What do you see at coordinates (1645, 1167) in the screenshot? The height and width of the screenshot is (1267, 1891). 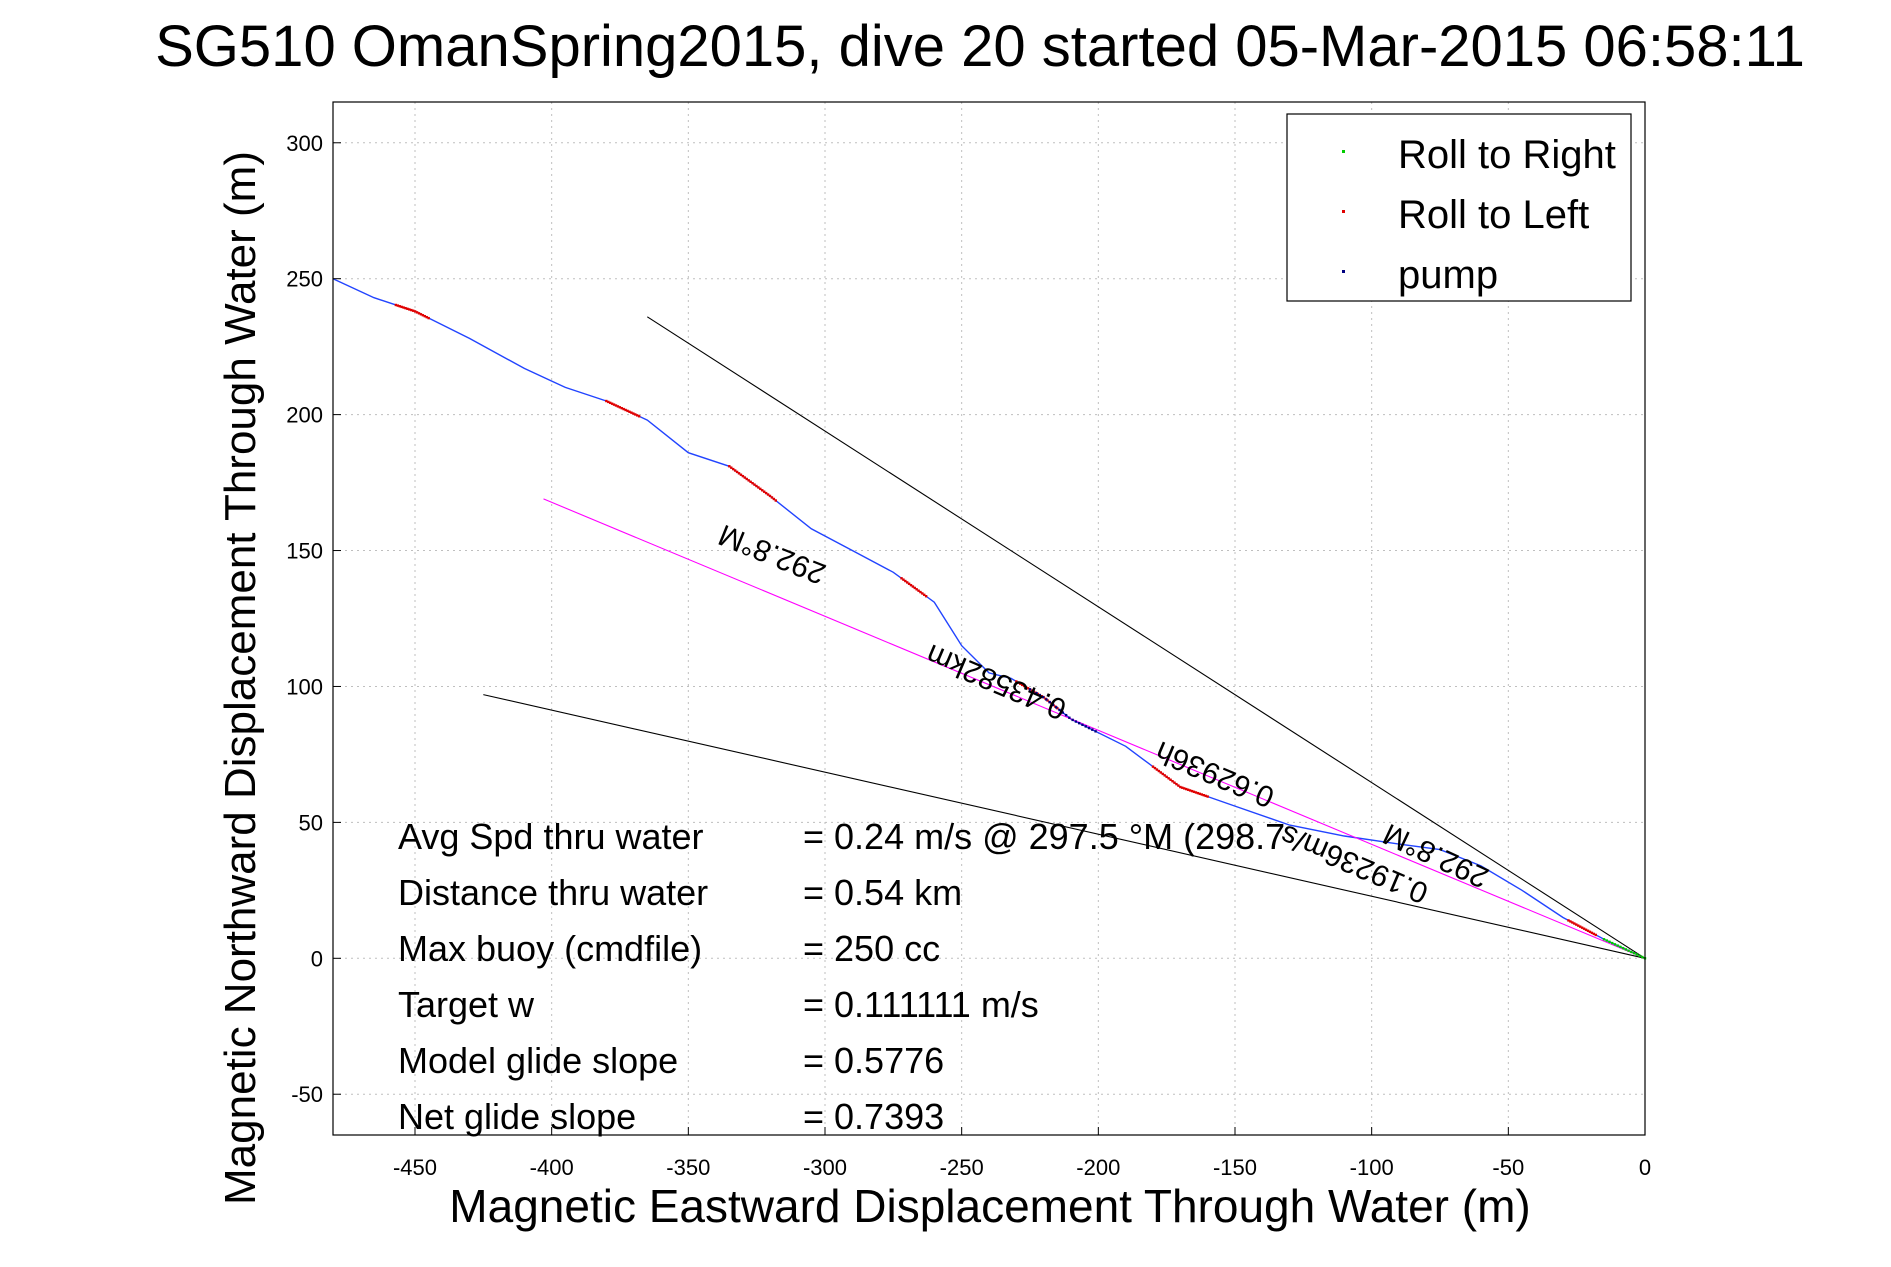 I see `x-tick-label: 0` at bounding box center [1645, 1167].